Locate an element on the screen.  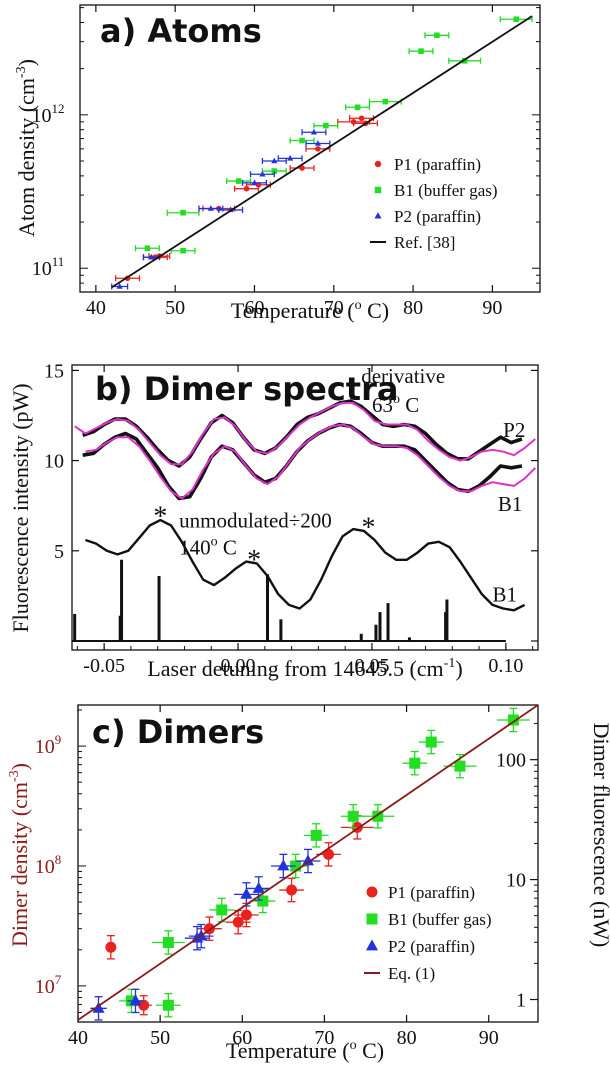
y-tick-label: 10 is located at coordinates (54, 462).